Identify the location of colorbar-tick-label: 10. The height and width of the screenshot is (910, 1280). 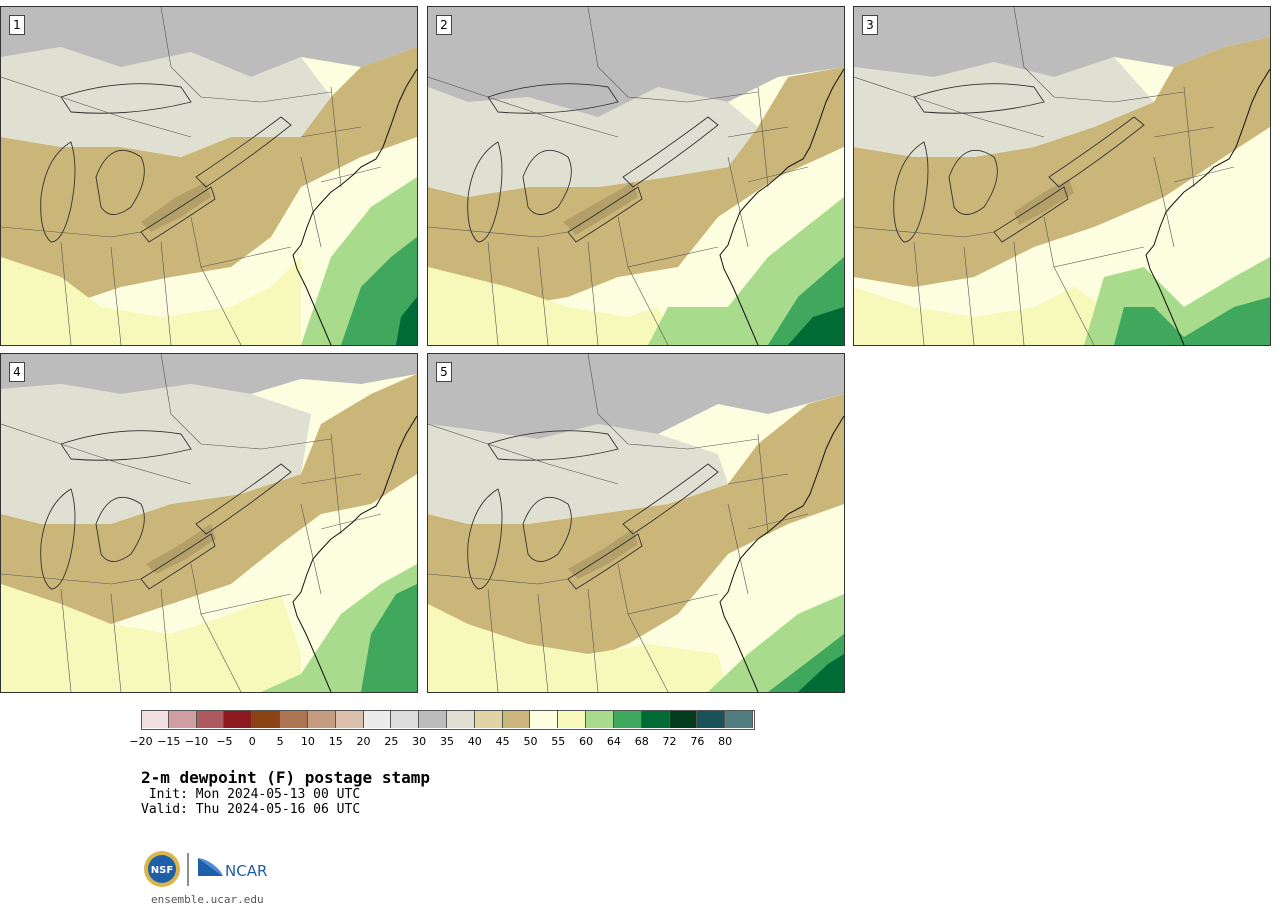
(307, 741).